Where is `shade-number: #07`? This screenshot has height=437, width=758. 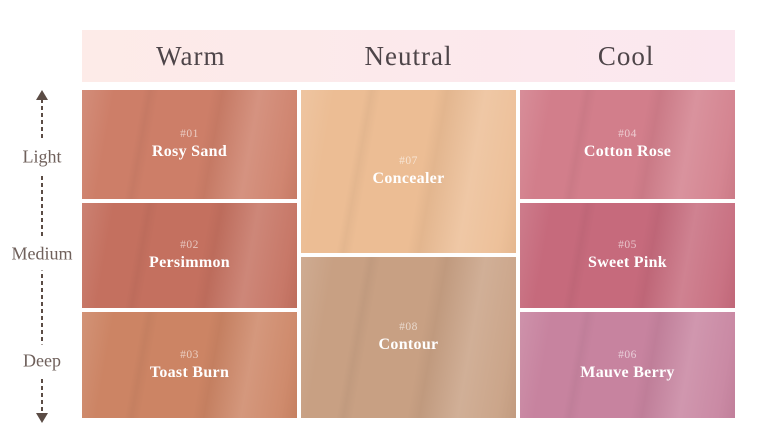
shade-number: #07 is located at coordinates (408, 161).